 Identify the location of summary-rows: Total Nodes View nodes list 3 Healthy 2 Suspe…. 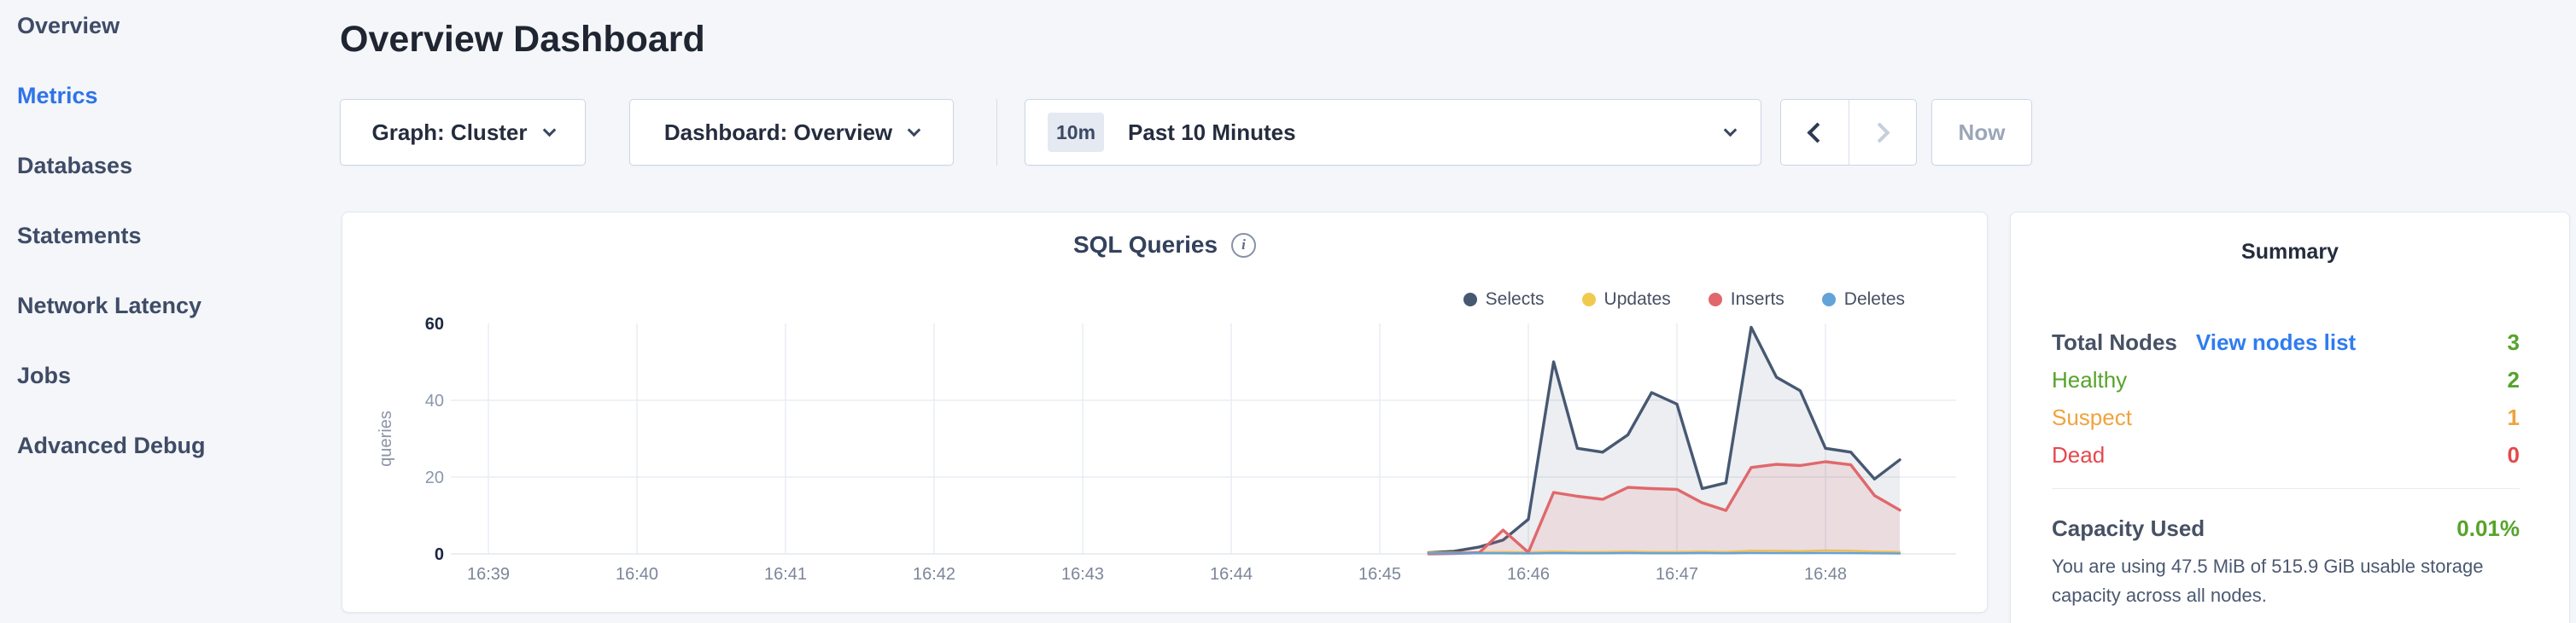
(2286, 398).